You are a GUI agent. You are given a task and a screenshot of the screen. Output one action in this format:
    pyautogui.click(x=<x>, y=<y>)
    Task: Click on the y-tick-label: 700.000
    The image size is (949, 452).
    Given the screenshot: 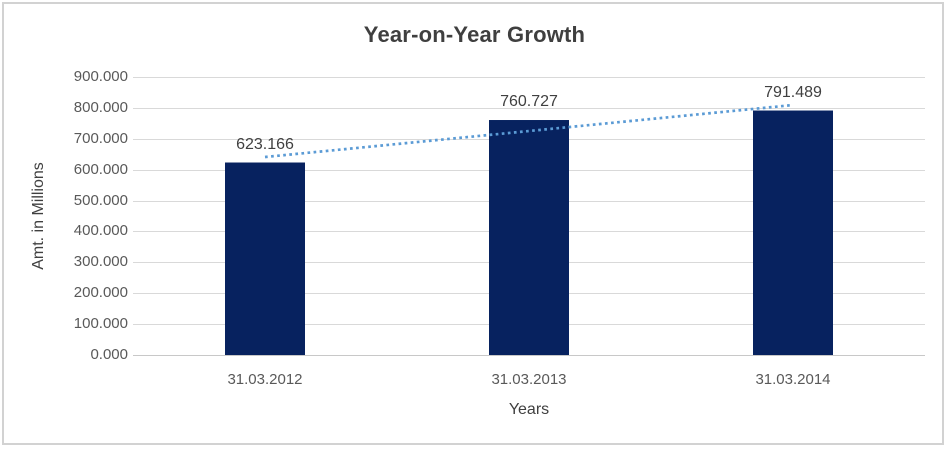 What is the action you would take?
    pyautogui.click(x=100, y=138)
    